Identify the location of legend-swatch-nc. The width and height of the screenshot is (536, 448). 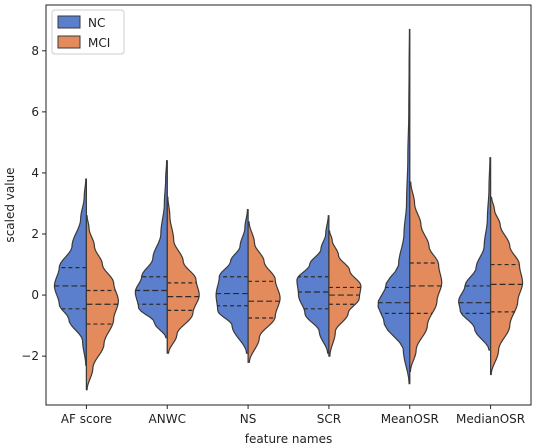
(69, 22).